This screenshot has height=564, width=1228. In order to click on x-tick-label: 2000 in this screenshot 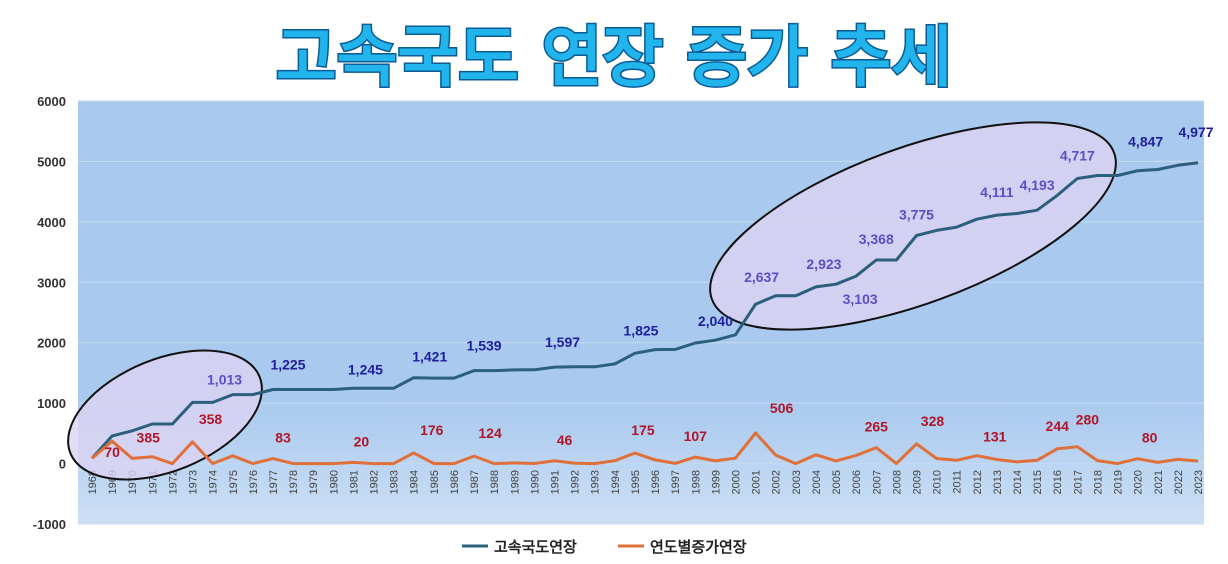, I will do `click(736, 482)`.